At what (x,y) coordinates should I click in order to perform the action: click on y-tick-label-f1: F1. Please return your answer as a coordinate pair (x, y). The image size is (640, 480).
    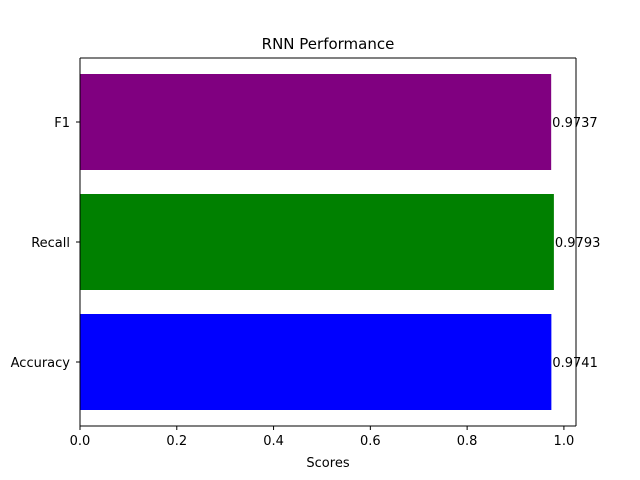
    Looking at the image, I should click on (62, 123).